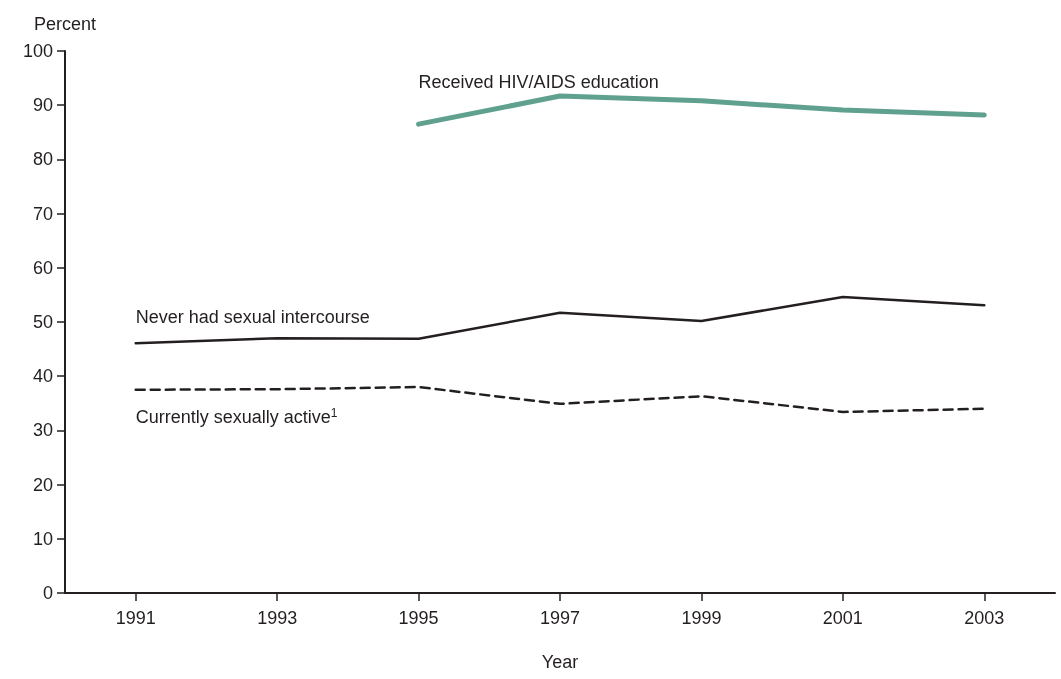 Image resolution: width=1061 pixels, height=679 pixels. Describe the element at coordinates (538, 82) in the screenshot. I see `series-label: Received HIV/AIDS education` at that location.